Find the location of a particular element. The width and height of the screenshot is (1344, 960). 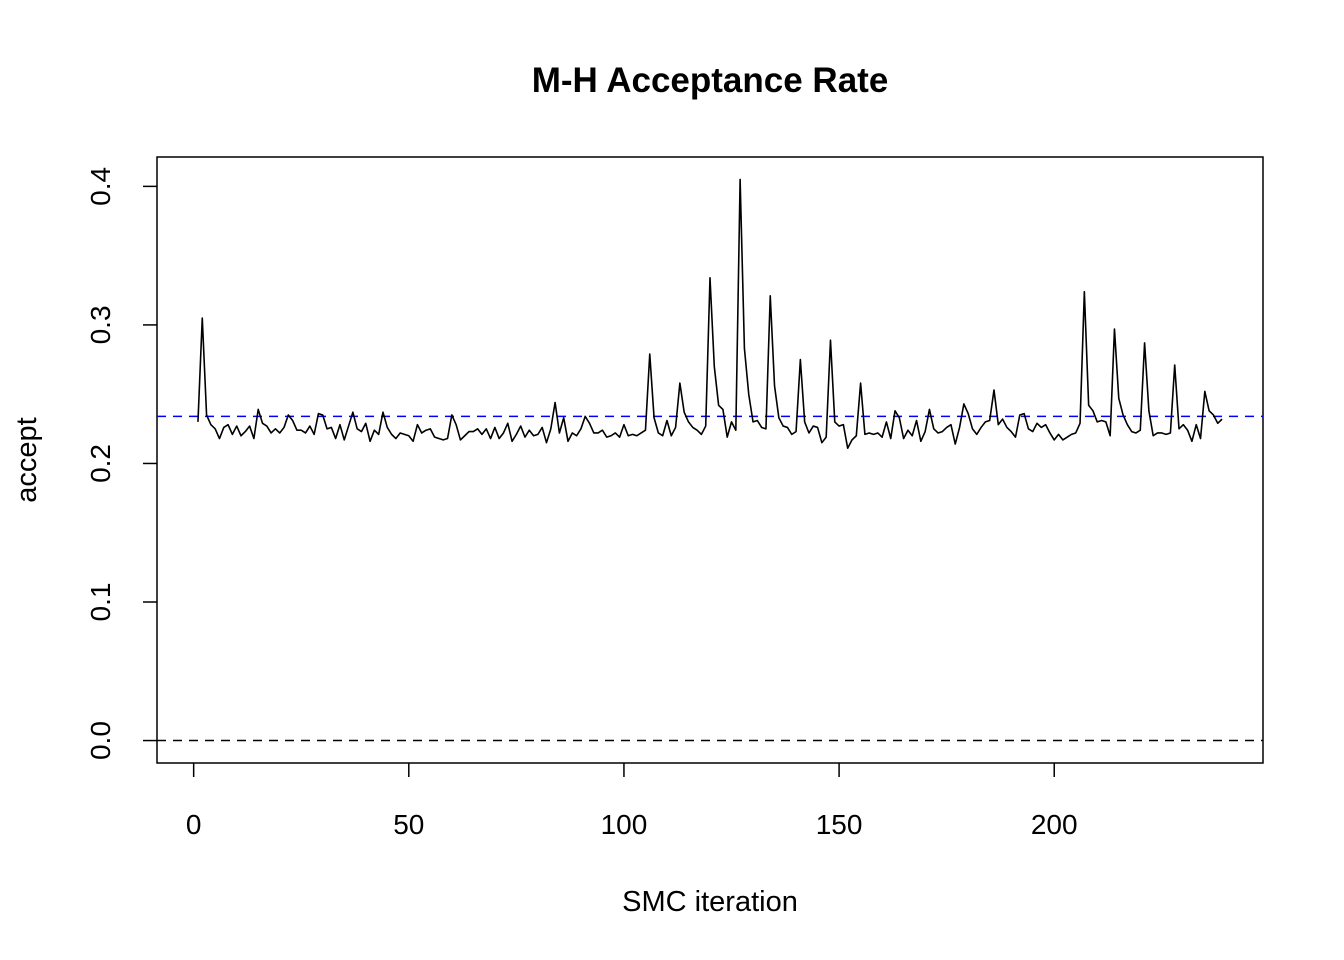

y-tick-label: 0.3 is located at coordinates (100, 324).